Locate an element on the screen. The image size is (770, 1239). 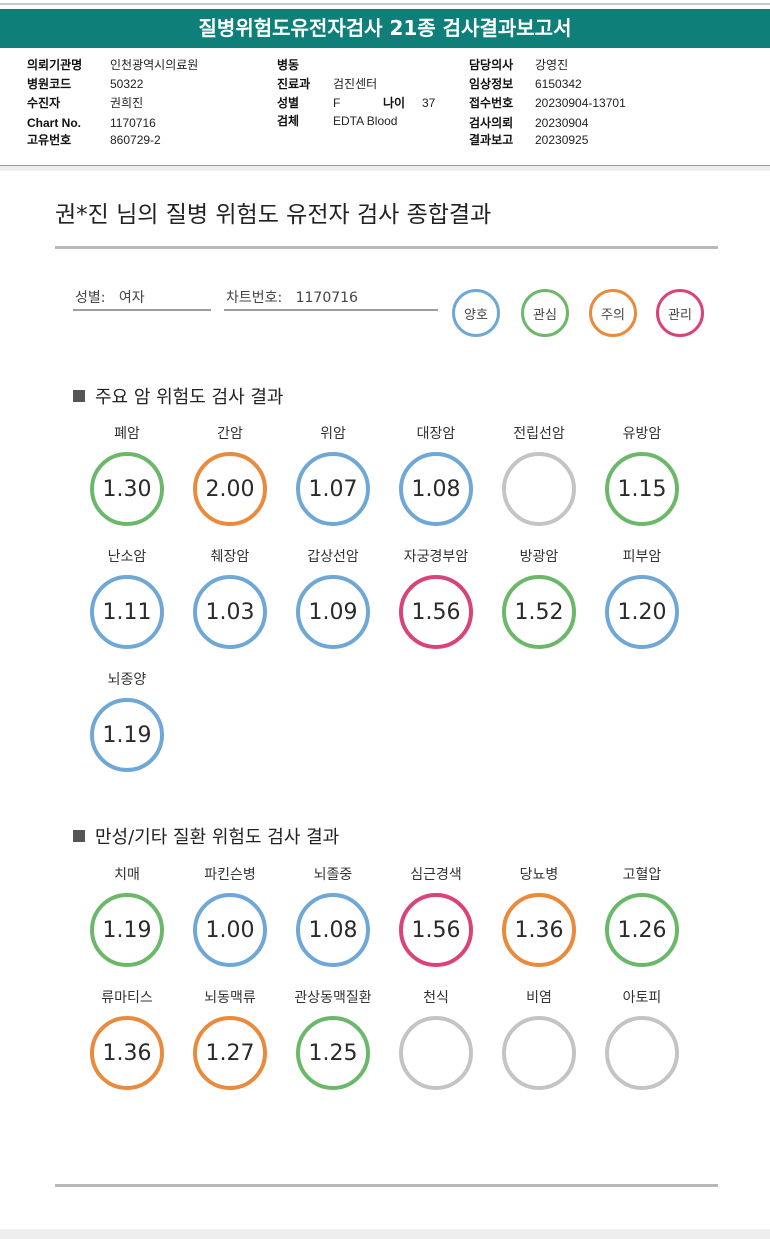
result-item: 치매 1.19 is located at coordinates (127, 916).